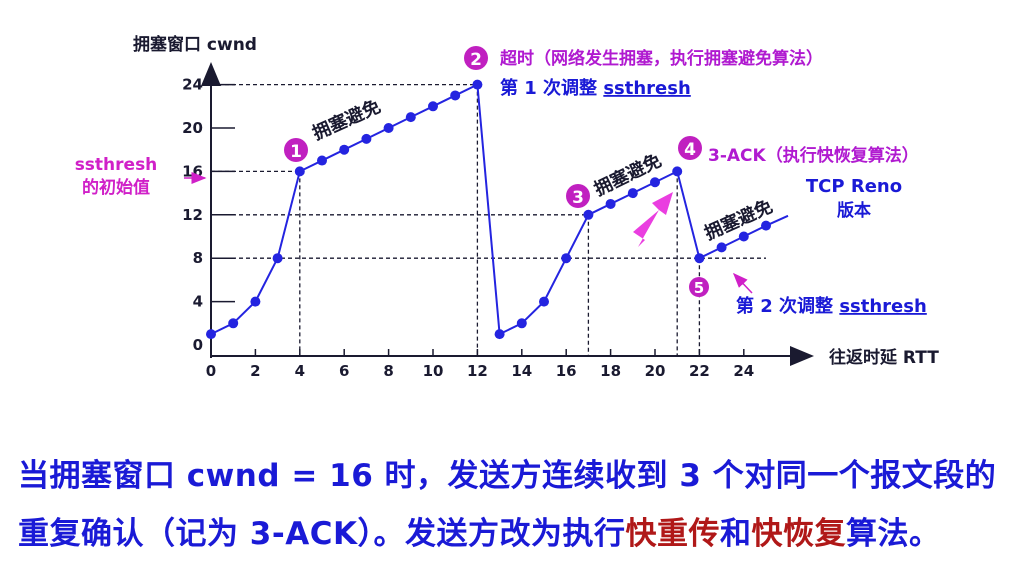 This screenshot has height=579, width=1031. I want to click on marker-1: 1, so click(296, 150).